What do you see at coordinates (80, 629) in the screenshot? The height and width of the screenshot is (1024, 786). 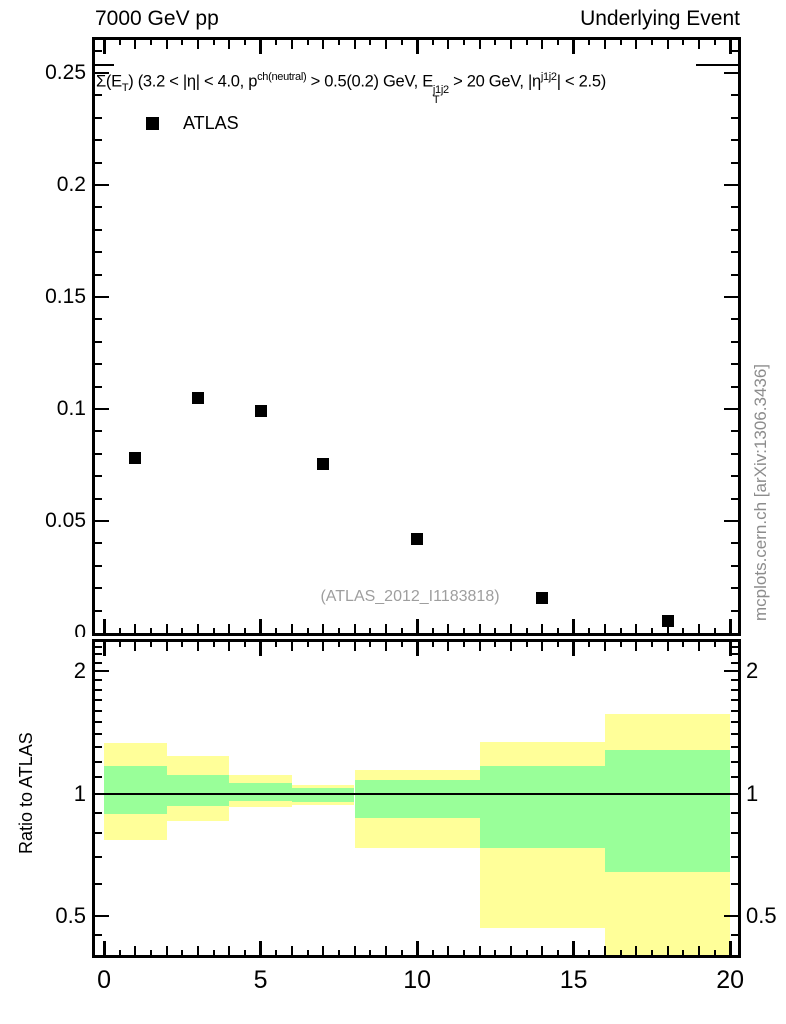 I see `y-axis-label: 0` at bounding box center [80, 629].